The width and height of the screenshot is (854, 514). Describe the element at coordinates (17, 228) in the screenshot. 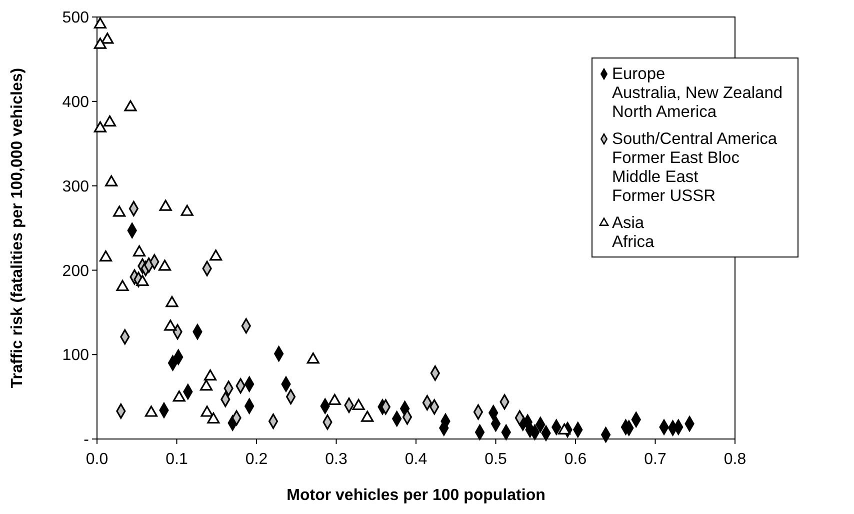

I see `y-axis-title: Traffic risk (fatalities per 100,000 vehicles)` at that location.